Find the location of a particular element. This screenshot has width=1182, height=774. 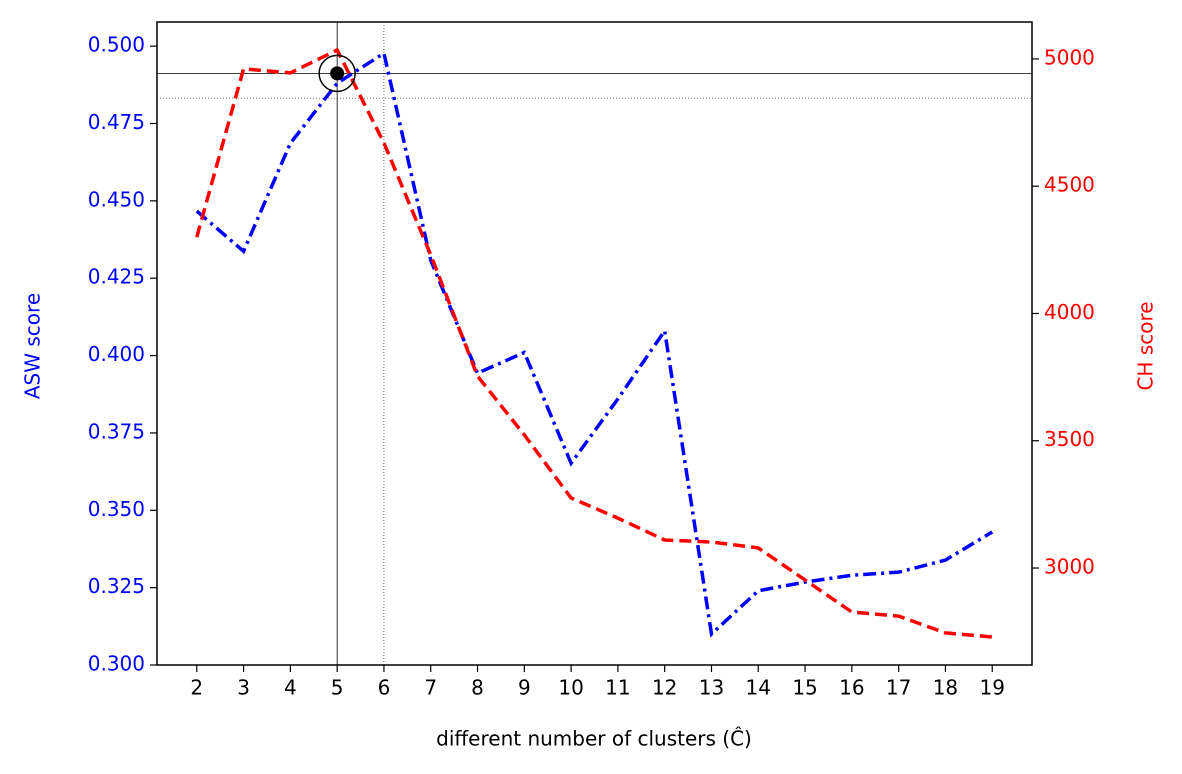

x-tick-label: 10 is located at coordinates (570, 688).